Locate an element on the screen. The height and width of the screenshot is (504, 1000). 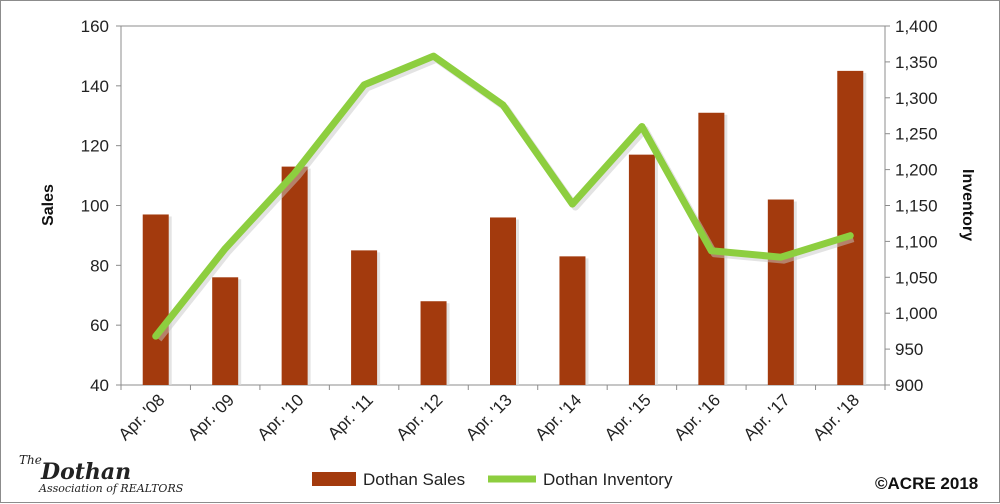
copyright-text: ©ACRE 2018 is located at coordinates (926, 483).